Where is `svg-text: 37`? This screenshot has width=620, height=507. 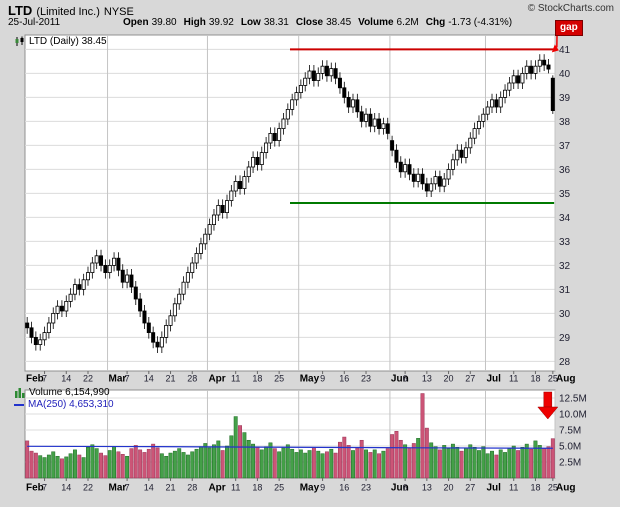
svg-text: 37 is located at coordinates (565, 146).